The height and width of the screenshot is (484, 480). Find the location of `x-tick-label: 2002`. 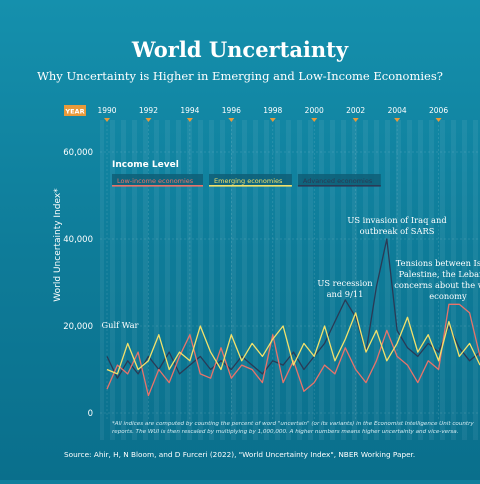

x-tick-label: 2002 is located at coordinates (355, 110).